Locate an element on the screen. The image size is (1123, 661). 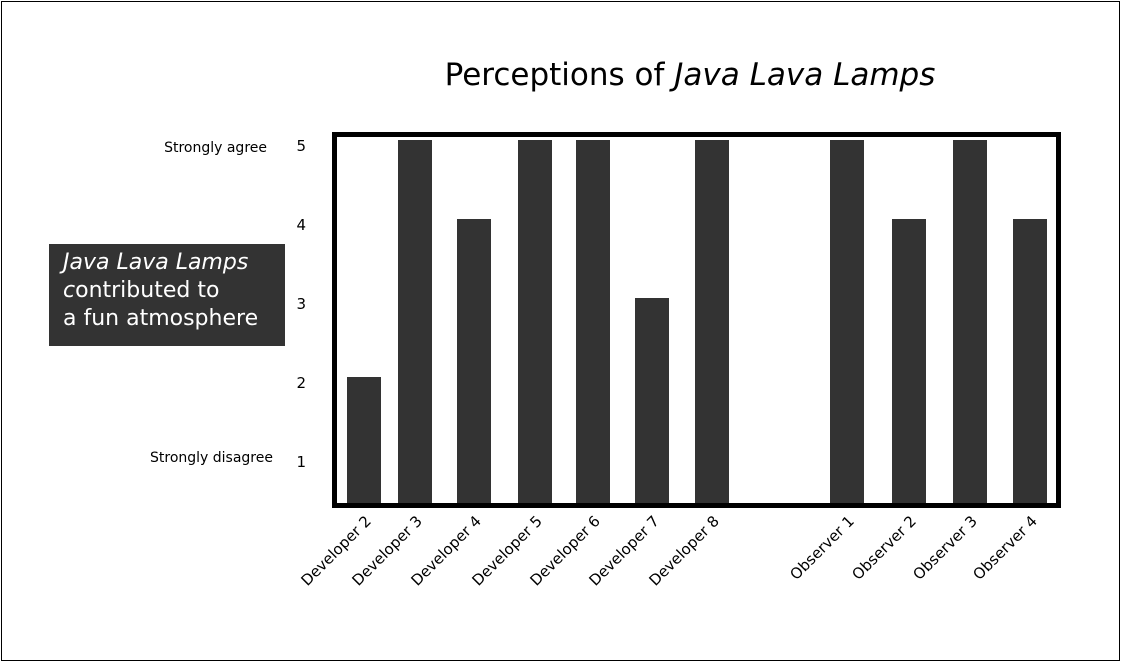
y-tick-labels: 1 2 3 4 5 is located at coordinates (301, 304).